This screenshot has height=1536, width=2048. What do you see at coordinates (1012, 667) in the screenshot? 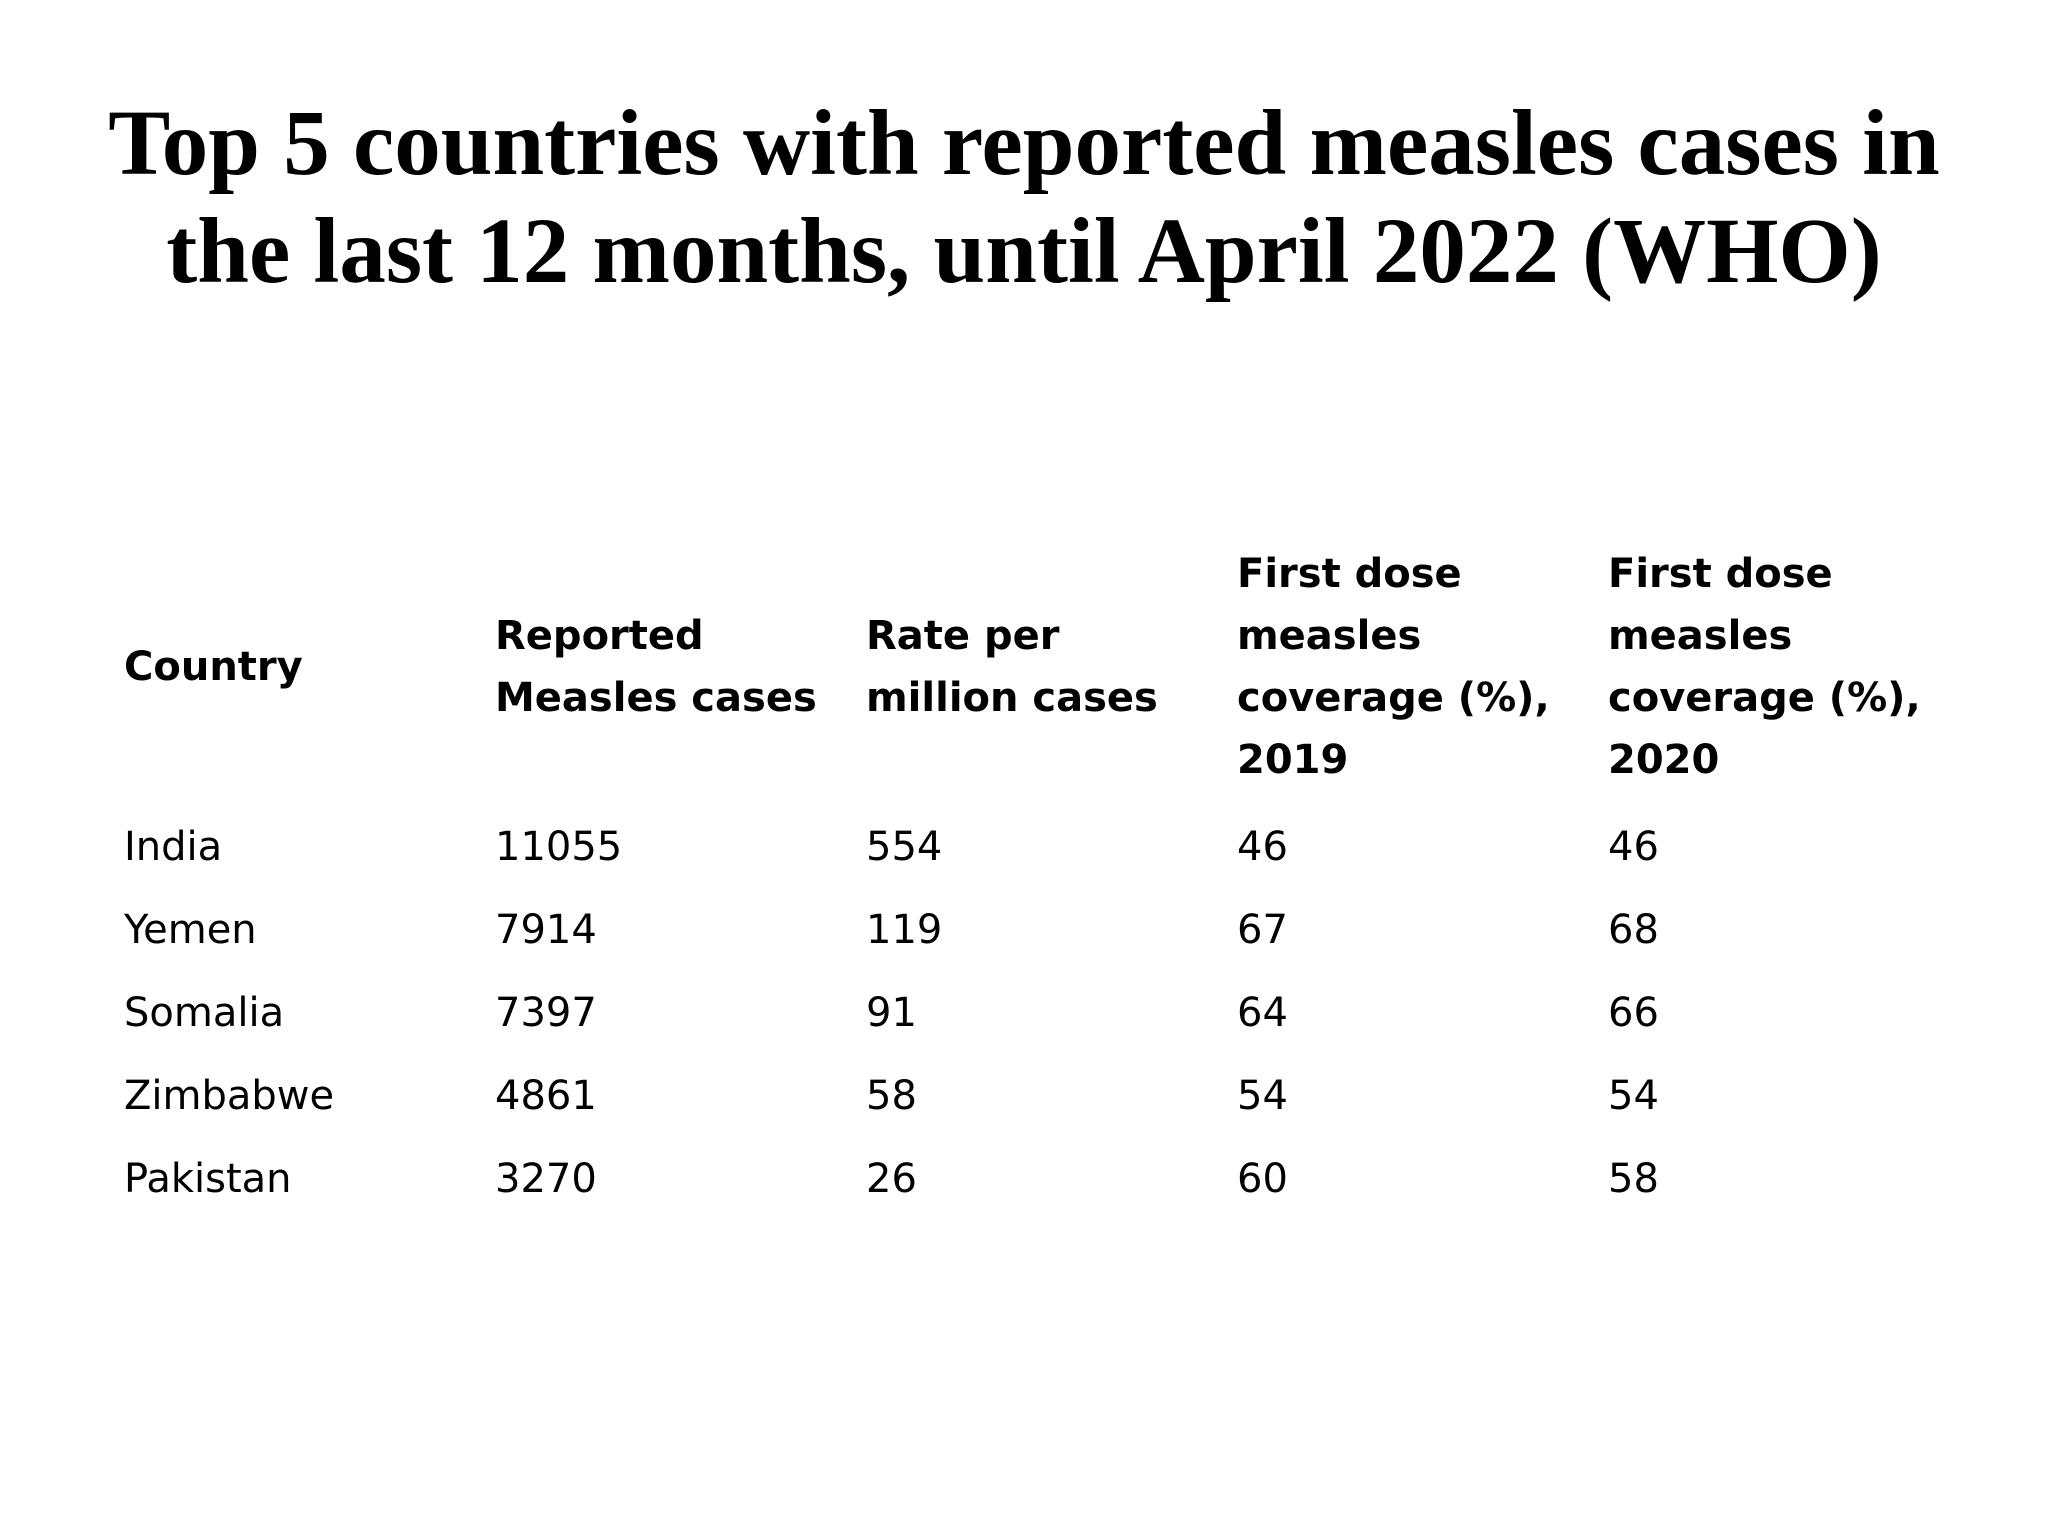
I see `header-rate-per-million: Rate per million cases` at bounding box center [1012, 667].